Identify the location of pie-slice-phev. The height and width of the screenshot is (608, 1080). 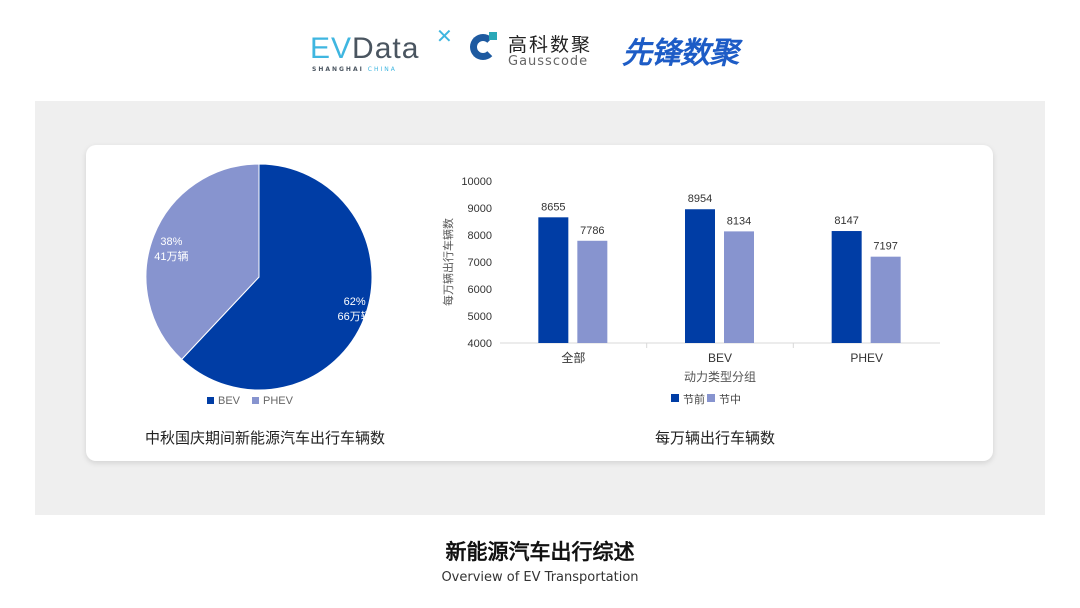
(202, 262).